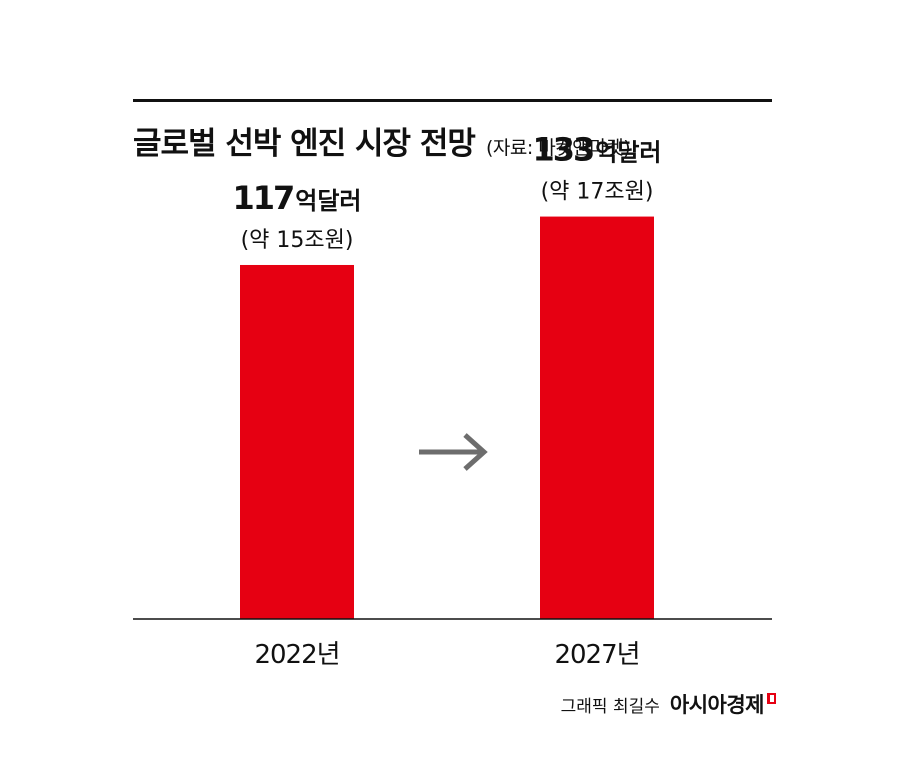 The width and height of the screenshot is (917, 781). What do you see at coordinates (297, 240) in the screenshot?
I see `sub-label-0: (약 15조원)` at bounding box center [297, 240].